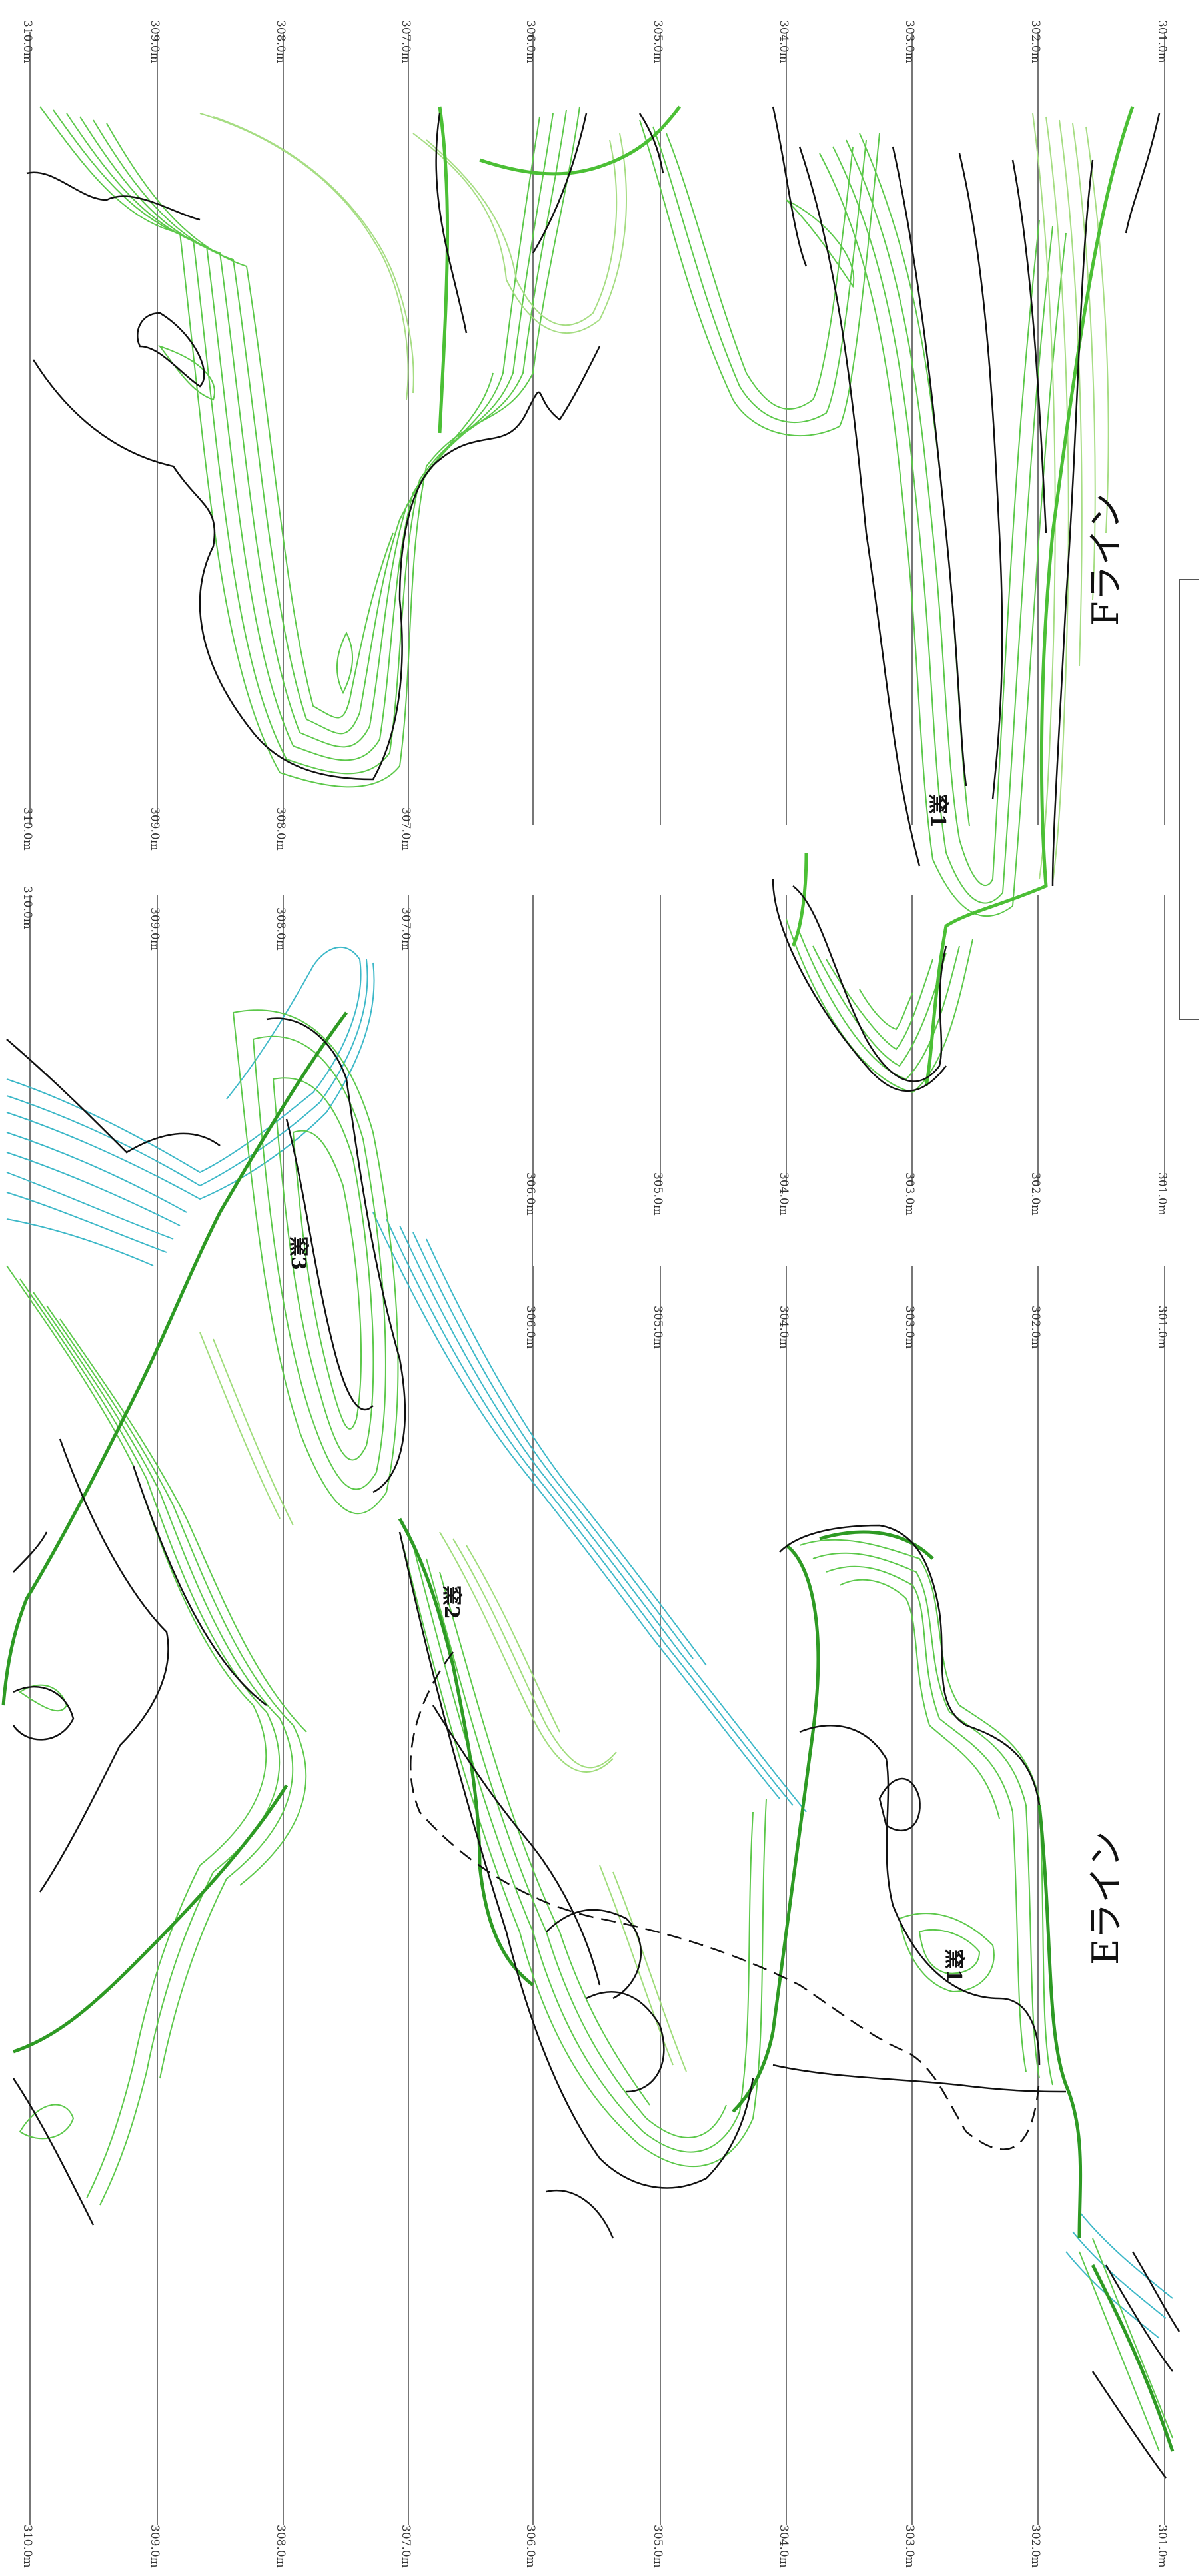  I want to click on e-kiln-label-1: 窯1, so click(953, 1966).